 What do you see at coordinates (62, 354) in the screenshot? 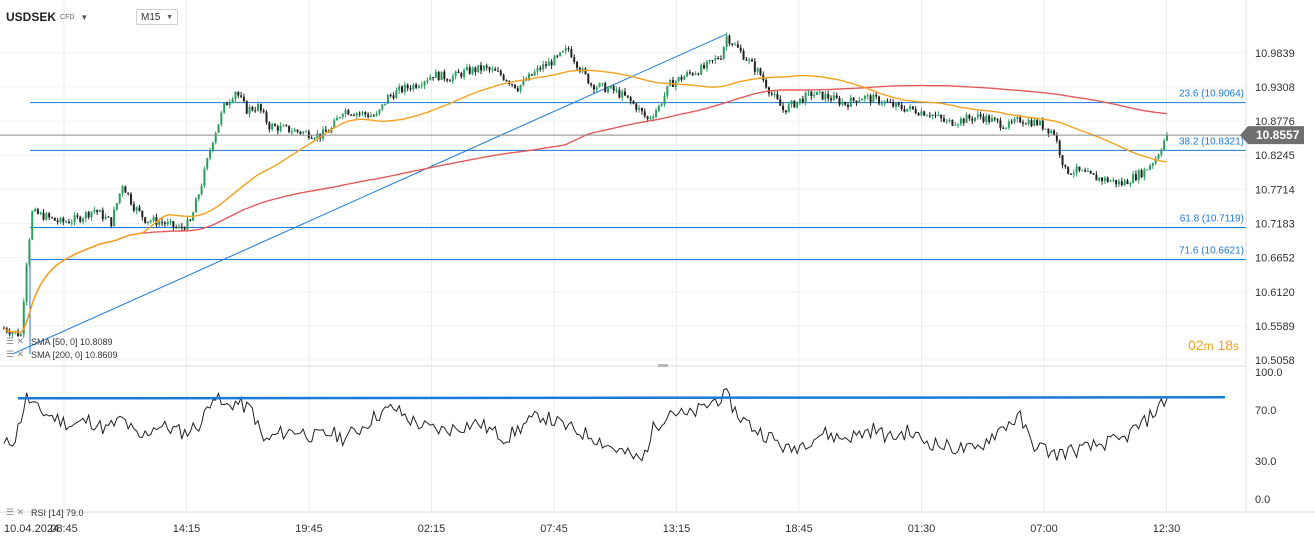
I see `sma200-legend: ☰ ✕ SMA [200, 0] 10.8609` at bounding box center [62, 354].